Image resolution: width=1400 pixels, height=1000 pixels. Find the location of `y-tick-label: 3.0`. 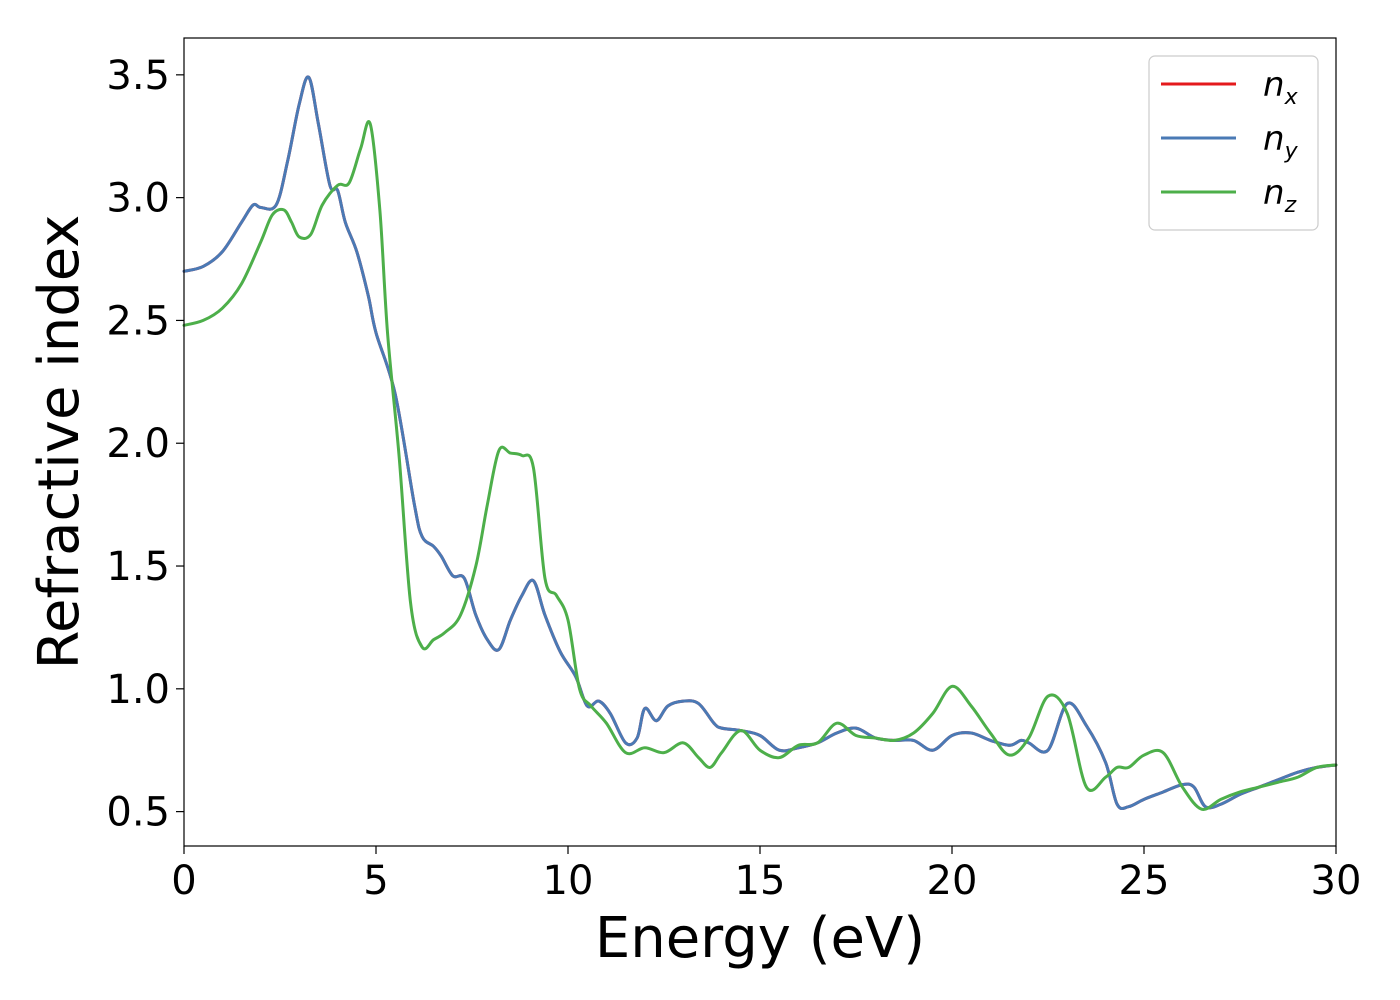

y-tick-label: 3.0 is located at coordinates (138, 199).